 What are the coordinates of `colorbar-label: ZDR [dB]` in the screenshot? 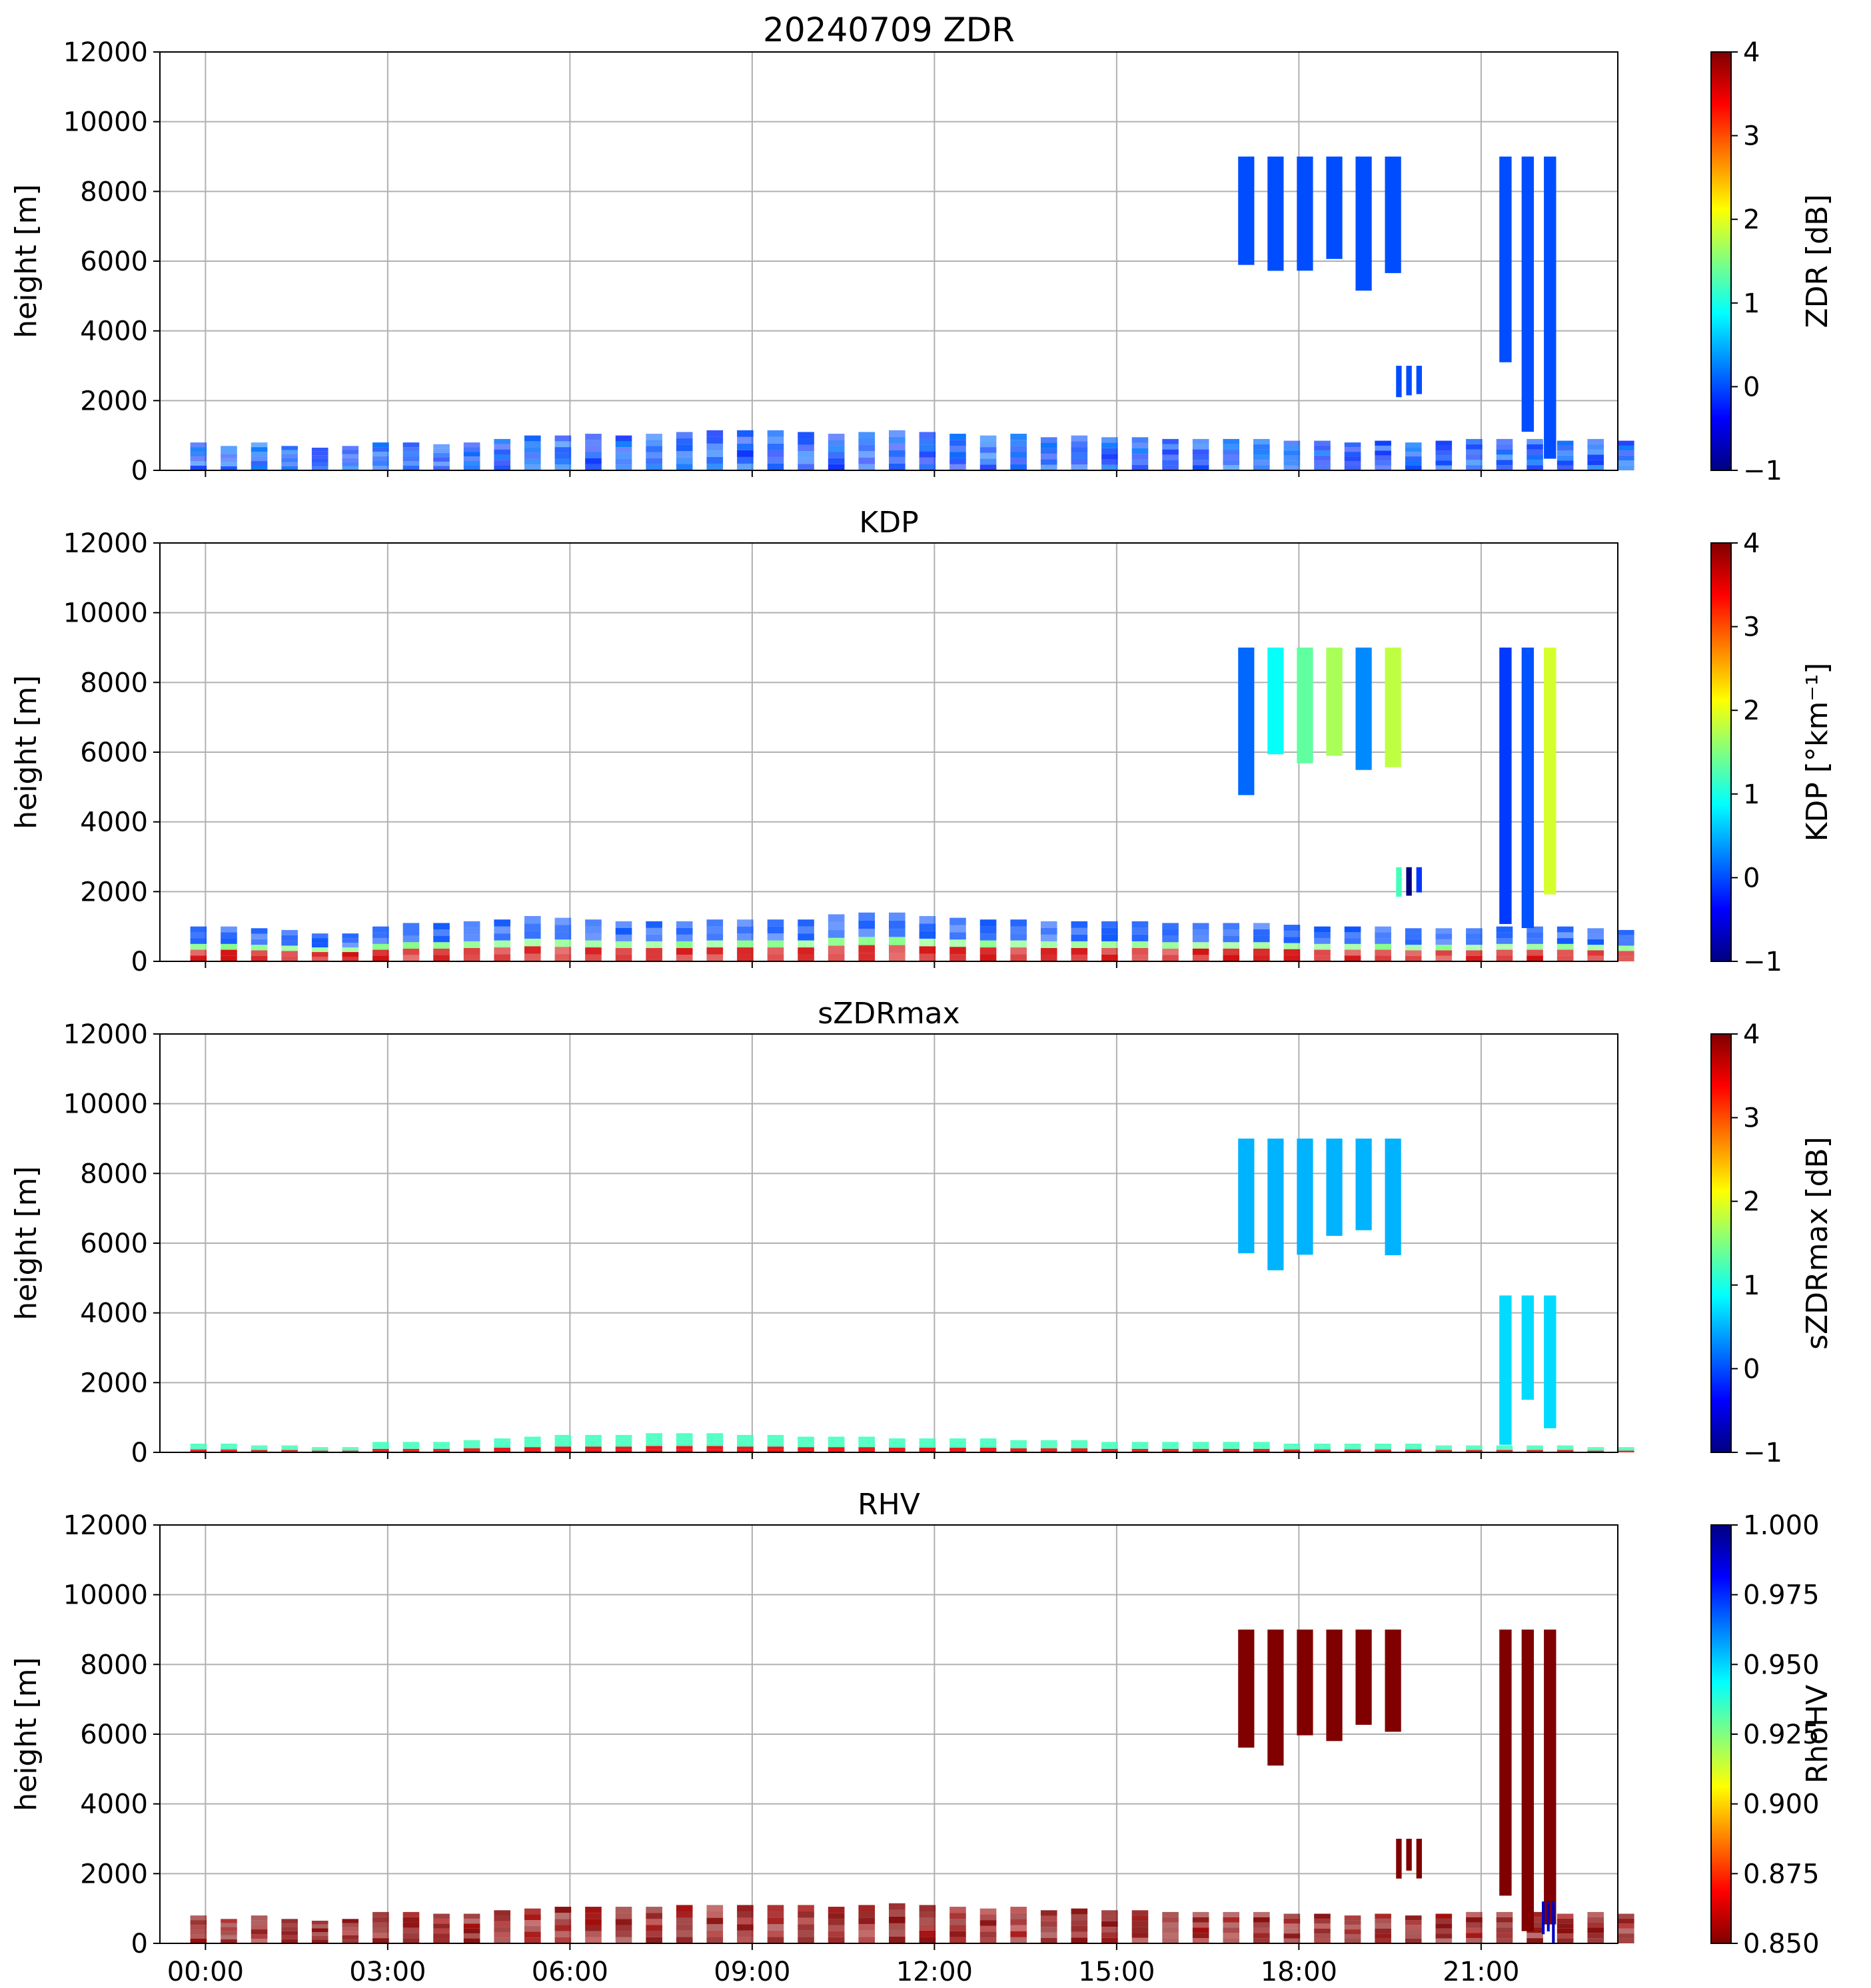 It's located at (1817, 261).